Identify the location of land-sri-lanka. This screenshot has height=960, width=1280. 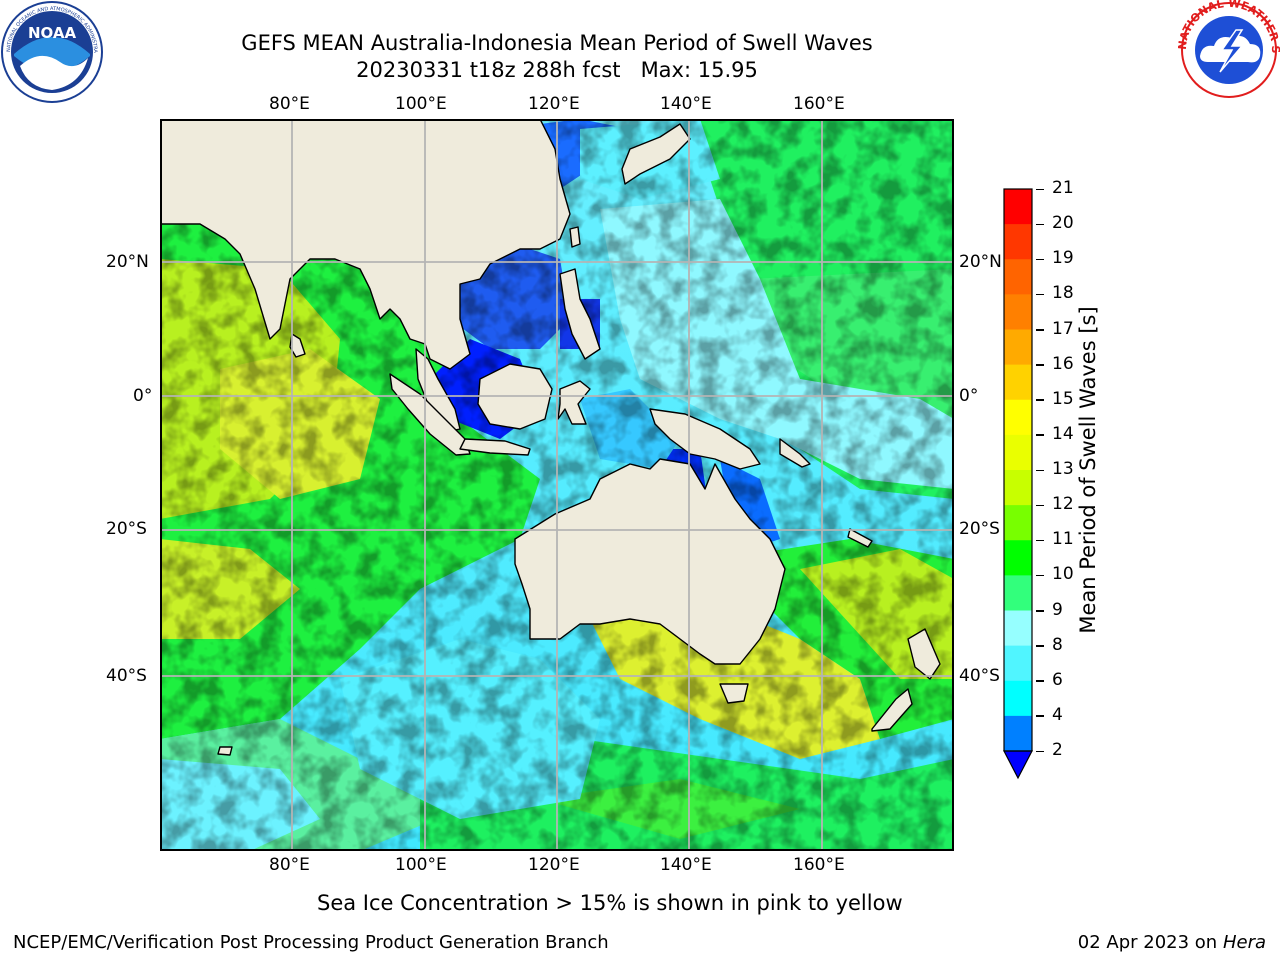
(297, 345).